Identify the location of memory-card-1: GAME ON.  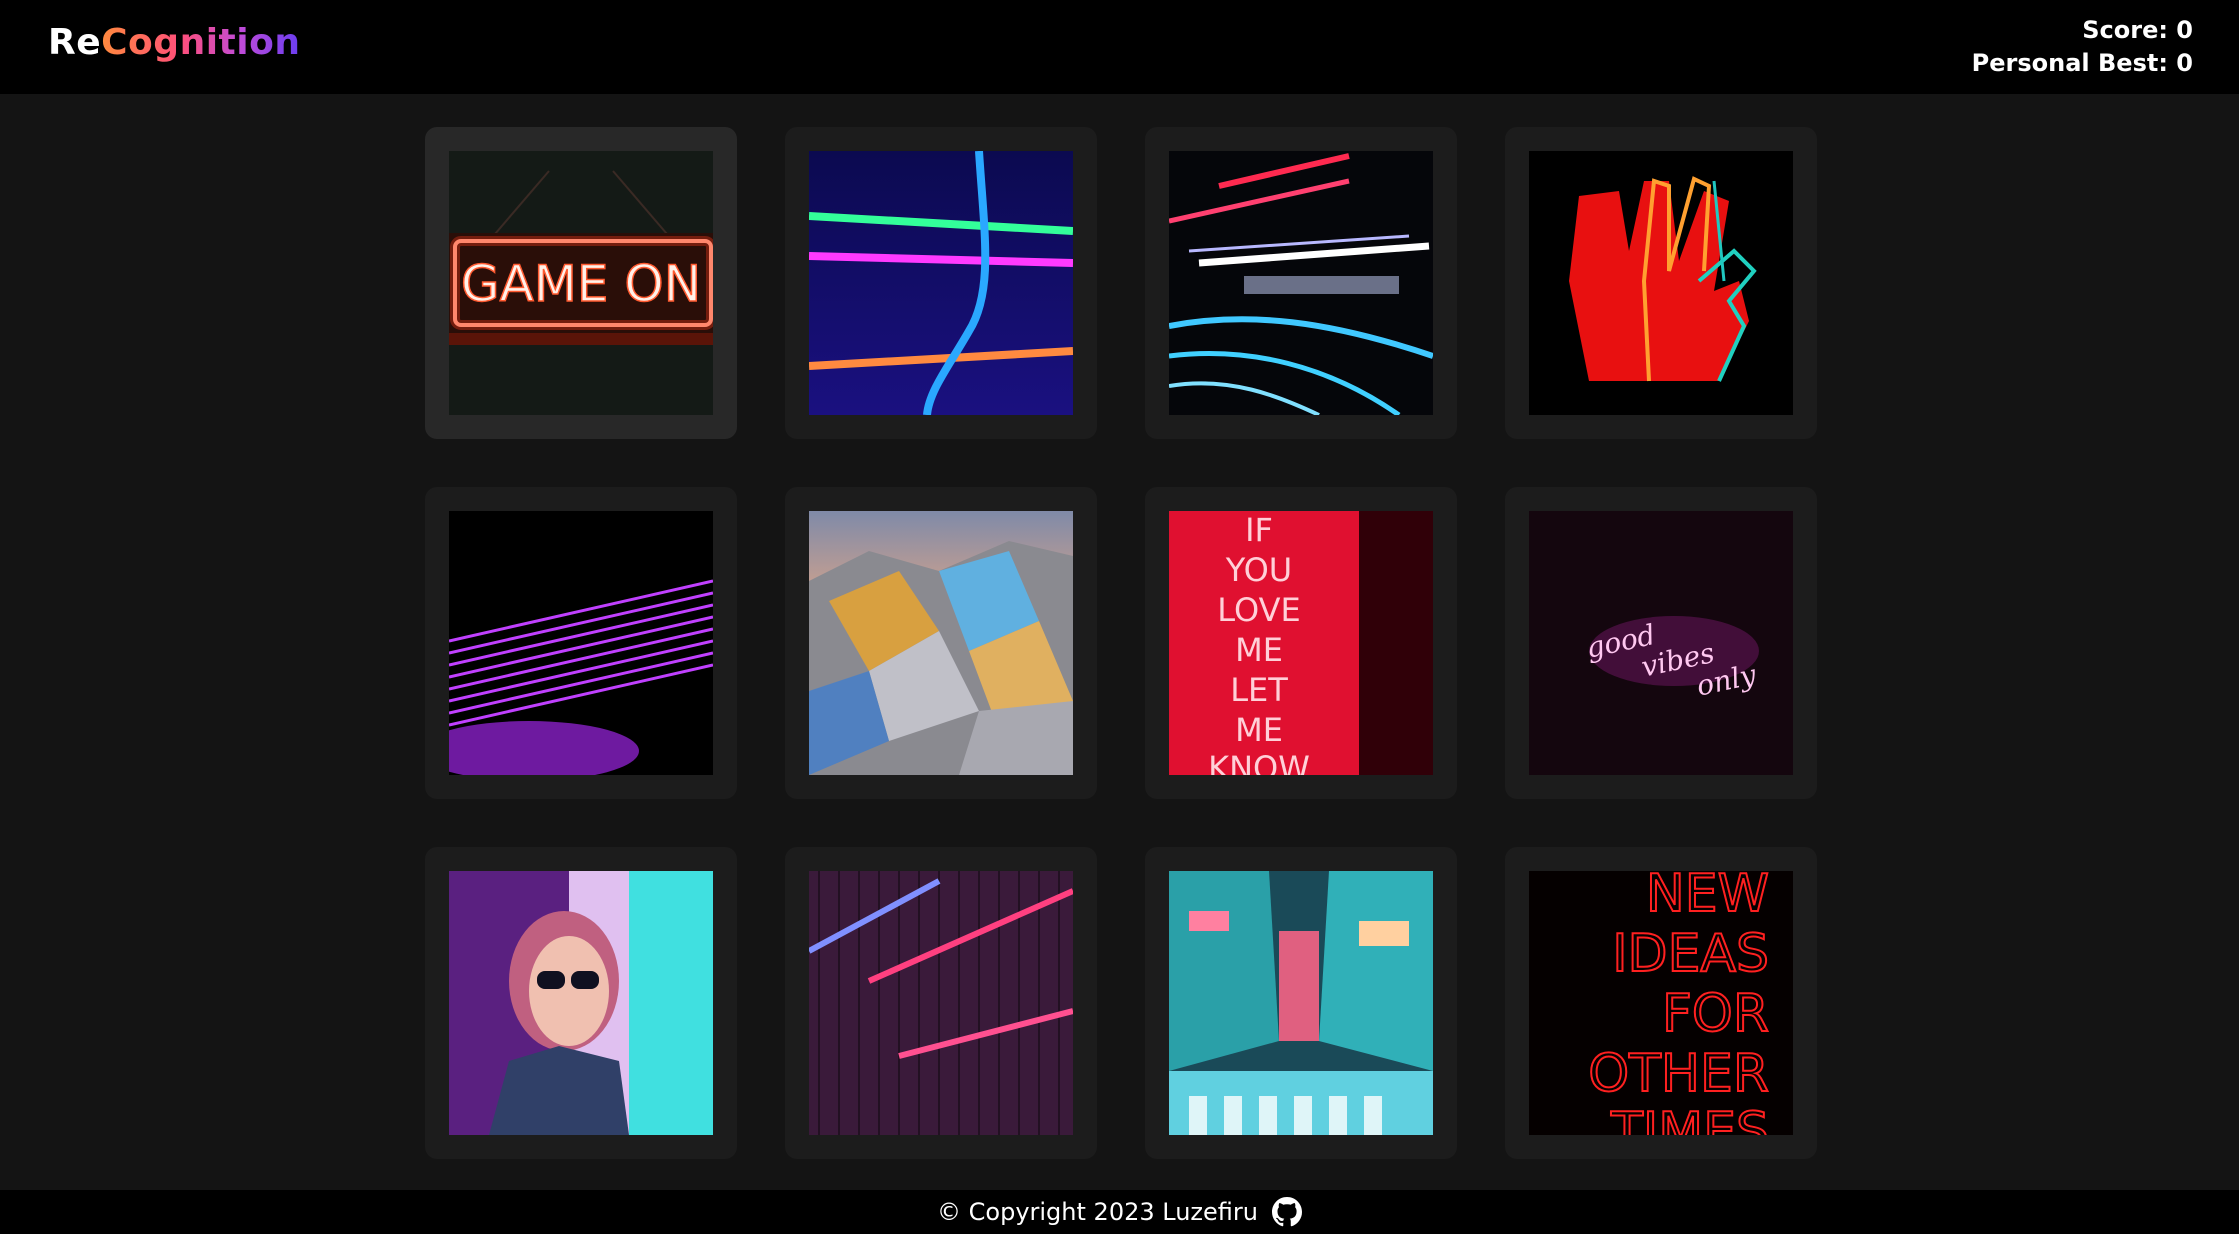
(581, 283).